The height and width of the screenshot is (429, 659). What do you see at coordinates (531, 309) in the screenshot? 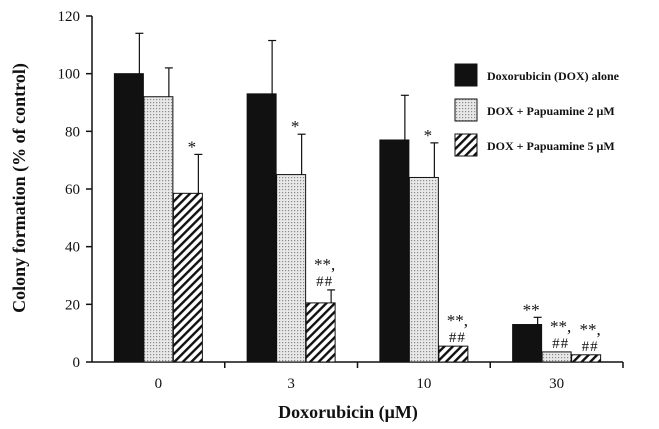
I see `significance-mark: **` at bounding box center [531, 309].